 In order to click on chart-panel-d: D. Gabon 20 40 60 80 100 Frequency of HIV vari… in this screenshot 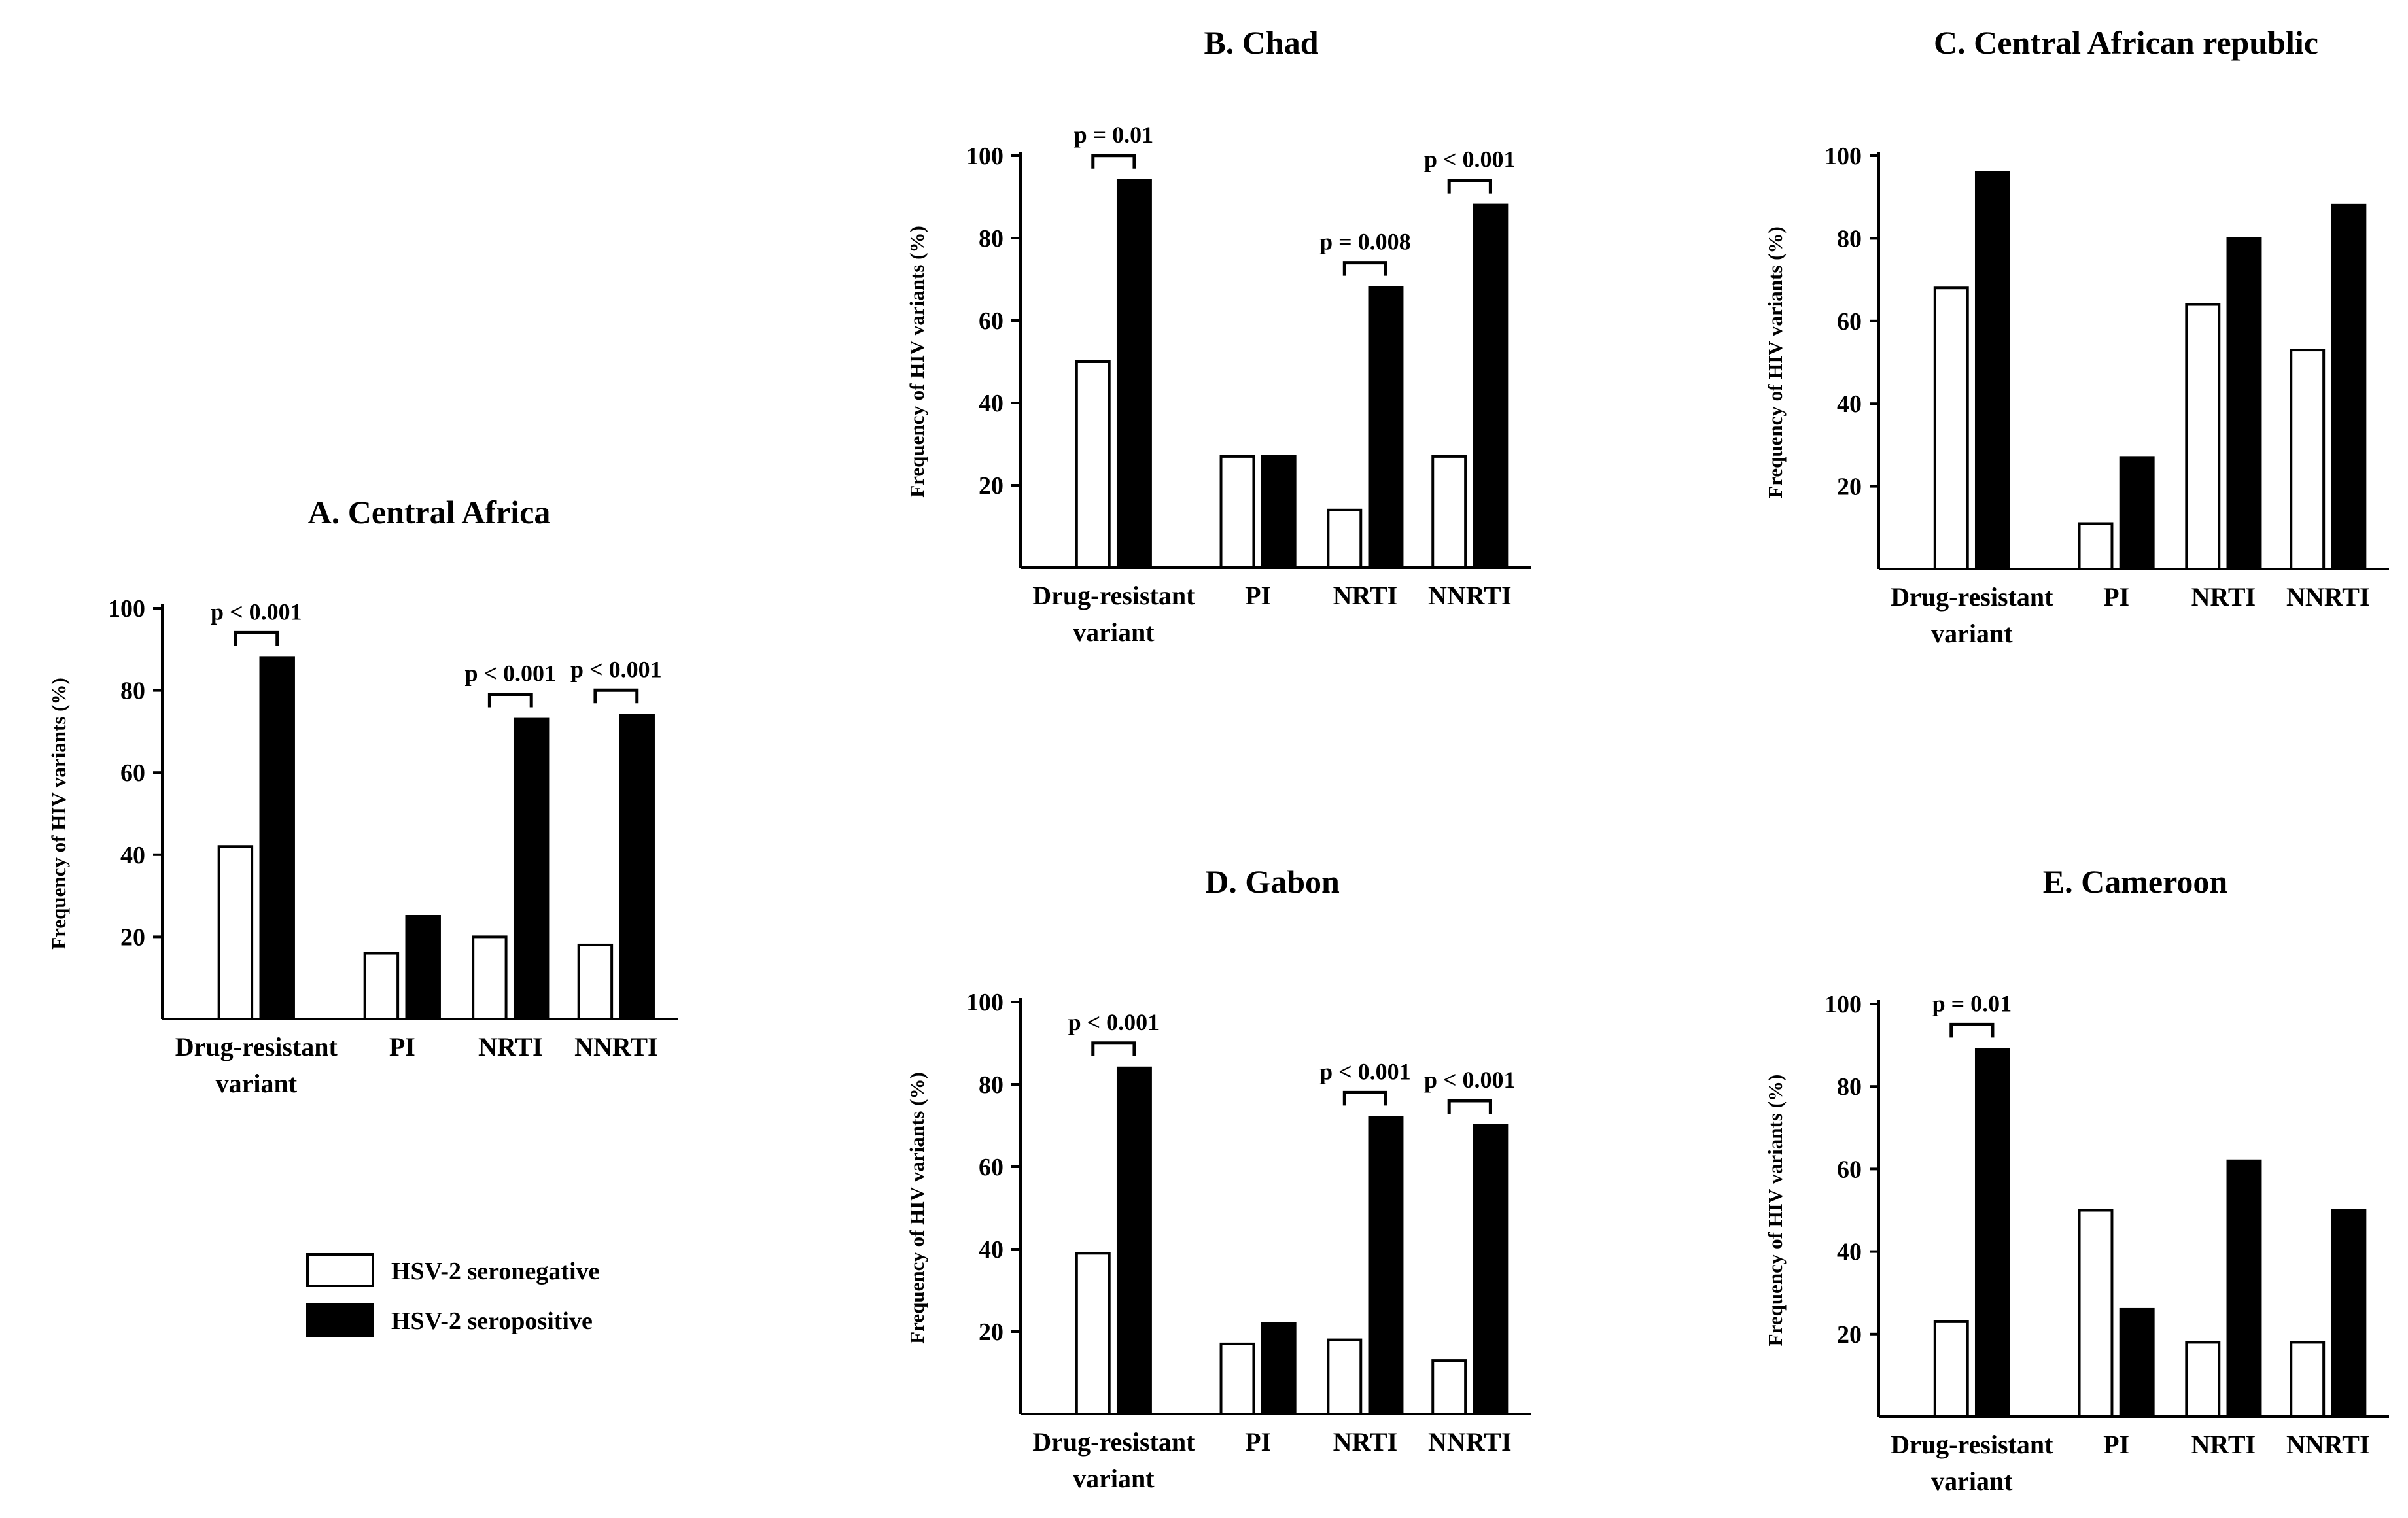, I will do `click(1218, 1178)`.